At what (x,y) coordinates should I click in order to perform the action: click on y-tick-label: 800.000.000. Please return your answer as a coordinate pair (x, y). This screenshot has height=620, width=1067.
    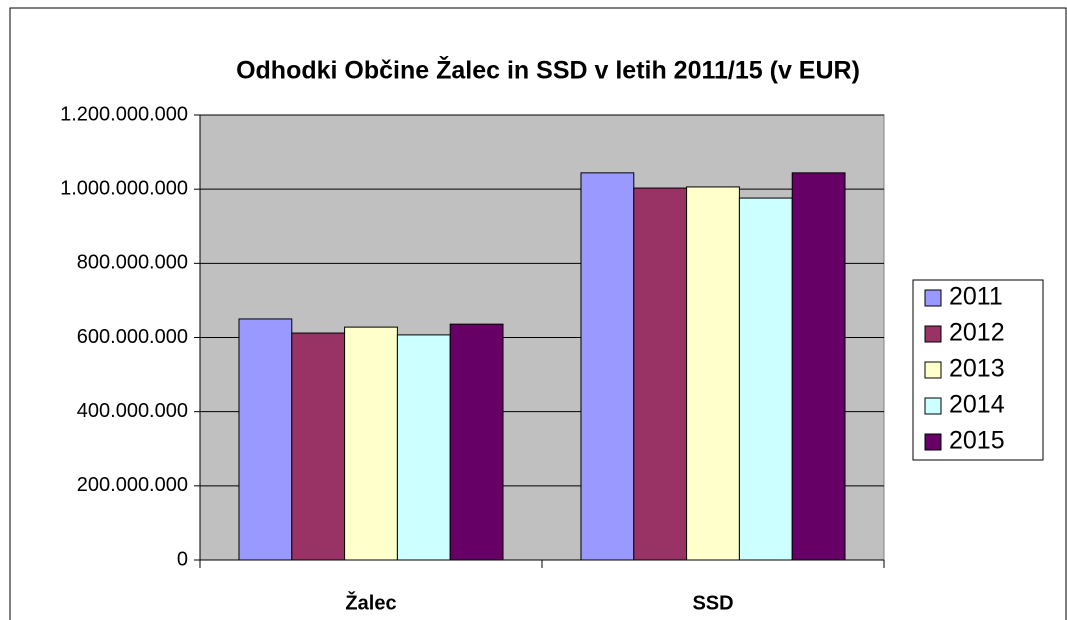
    Looking at the image, I should click on (132, 263).